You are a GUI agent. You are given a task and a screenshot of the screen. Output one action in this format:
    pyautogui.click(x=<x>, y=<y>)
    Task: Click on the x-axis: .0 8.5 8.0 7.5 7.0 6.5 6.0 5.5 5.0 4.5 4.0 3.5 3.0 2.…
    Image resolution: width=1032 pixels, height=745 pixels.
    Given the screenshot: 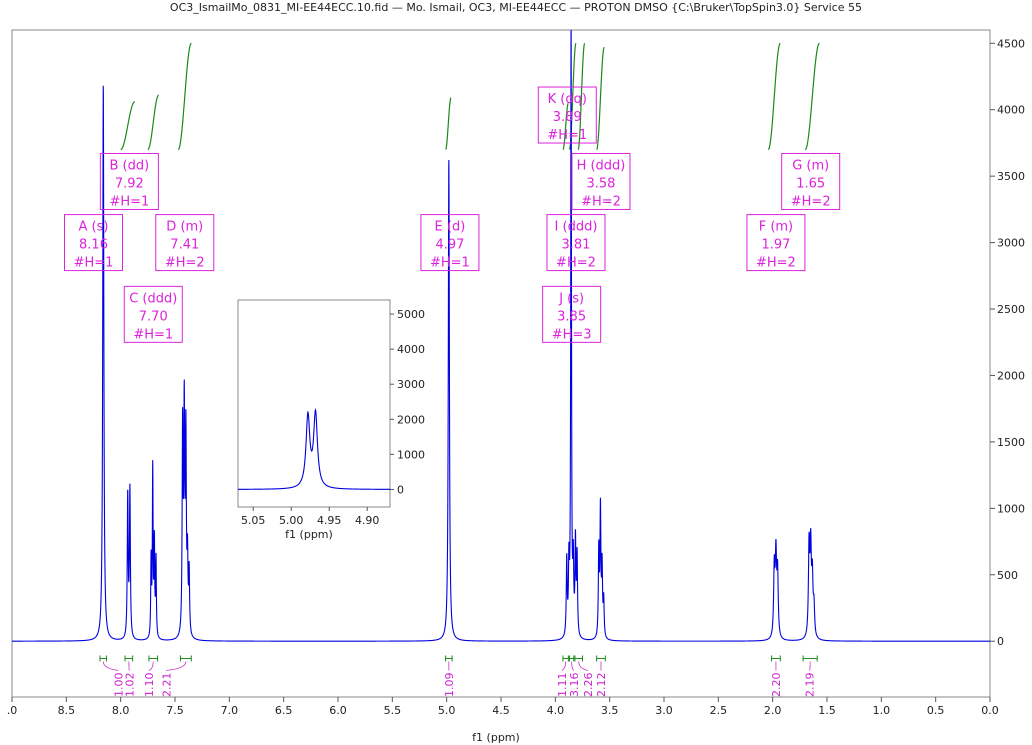 What is the action you would take?
    pyautogui.click(x=503, y=707)
    